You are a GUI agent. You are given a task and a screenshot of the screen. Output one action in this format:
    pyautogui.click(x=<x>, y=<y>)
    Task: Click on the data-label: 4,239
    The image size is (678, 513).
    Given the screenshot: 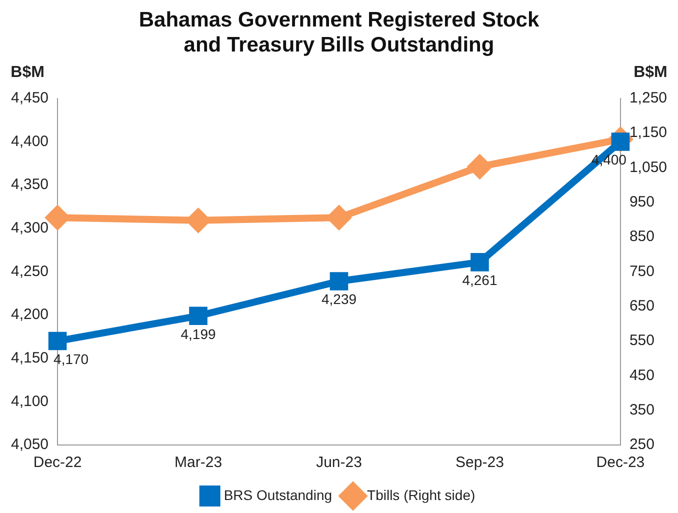 What is the action you would take?
    pyautogui.click(x=339, y=299)
    